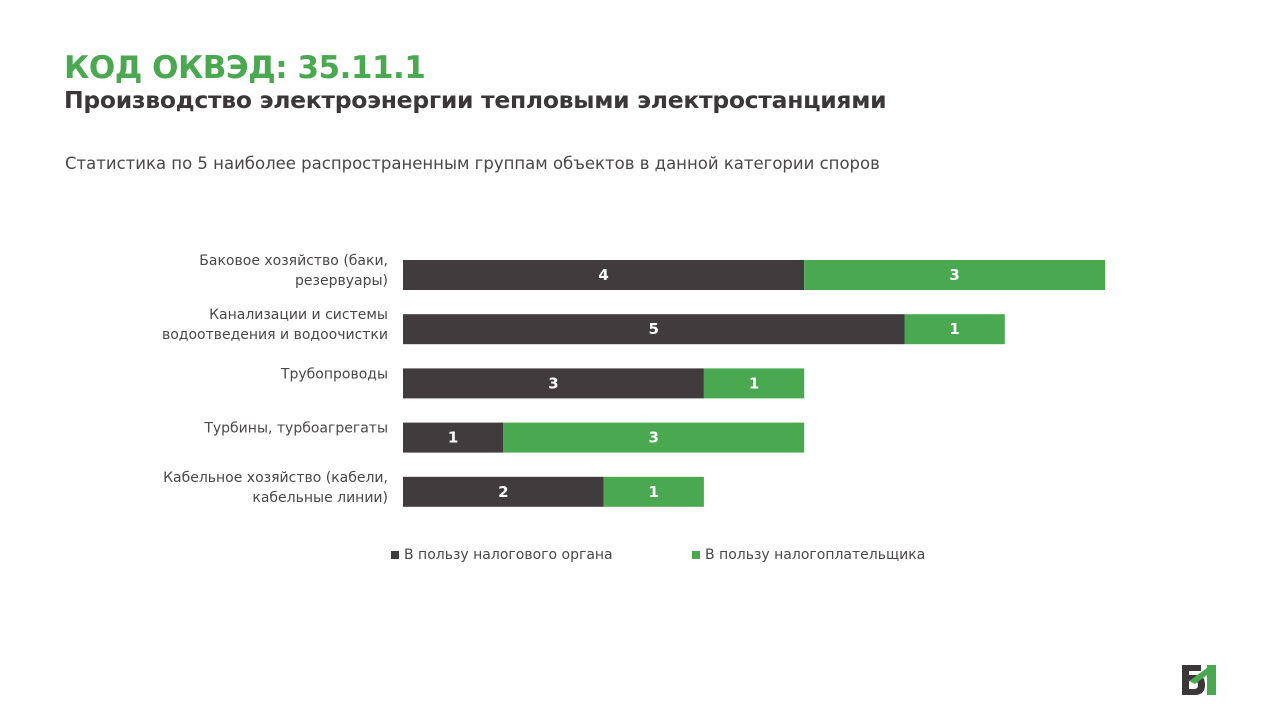 Image resolution: width=1278 pixels, height=719 pixels. I want to click on bar-data-label: 4, so click(603, 275).